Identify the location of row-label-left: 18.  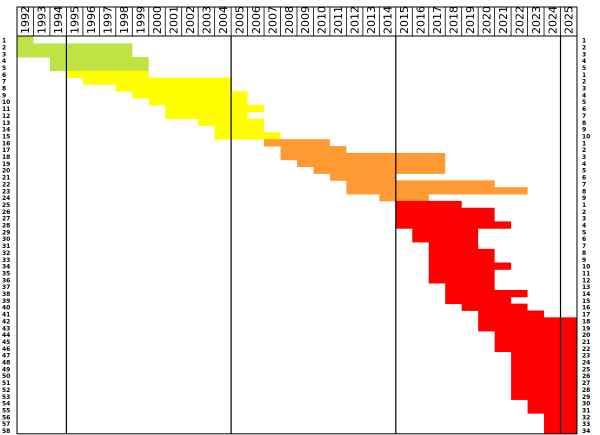
(6, 157).